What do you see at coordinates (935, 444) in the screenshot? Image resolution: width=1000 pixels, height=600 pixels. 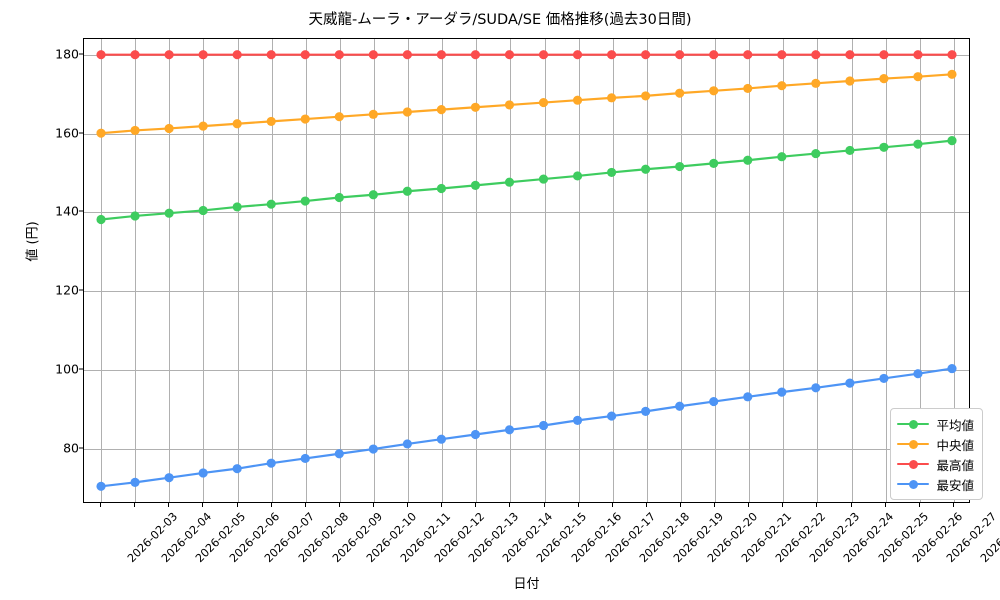 I see `legend-item-中央値: 中央値` at bounding box center [935, 444].